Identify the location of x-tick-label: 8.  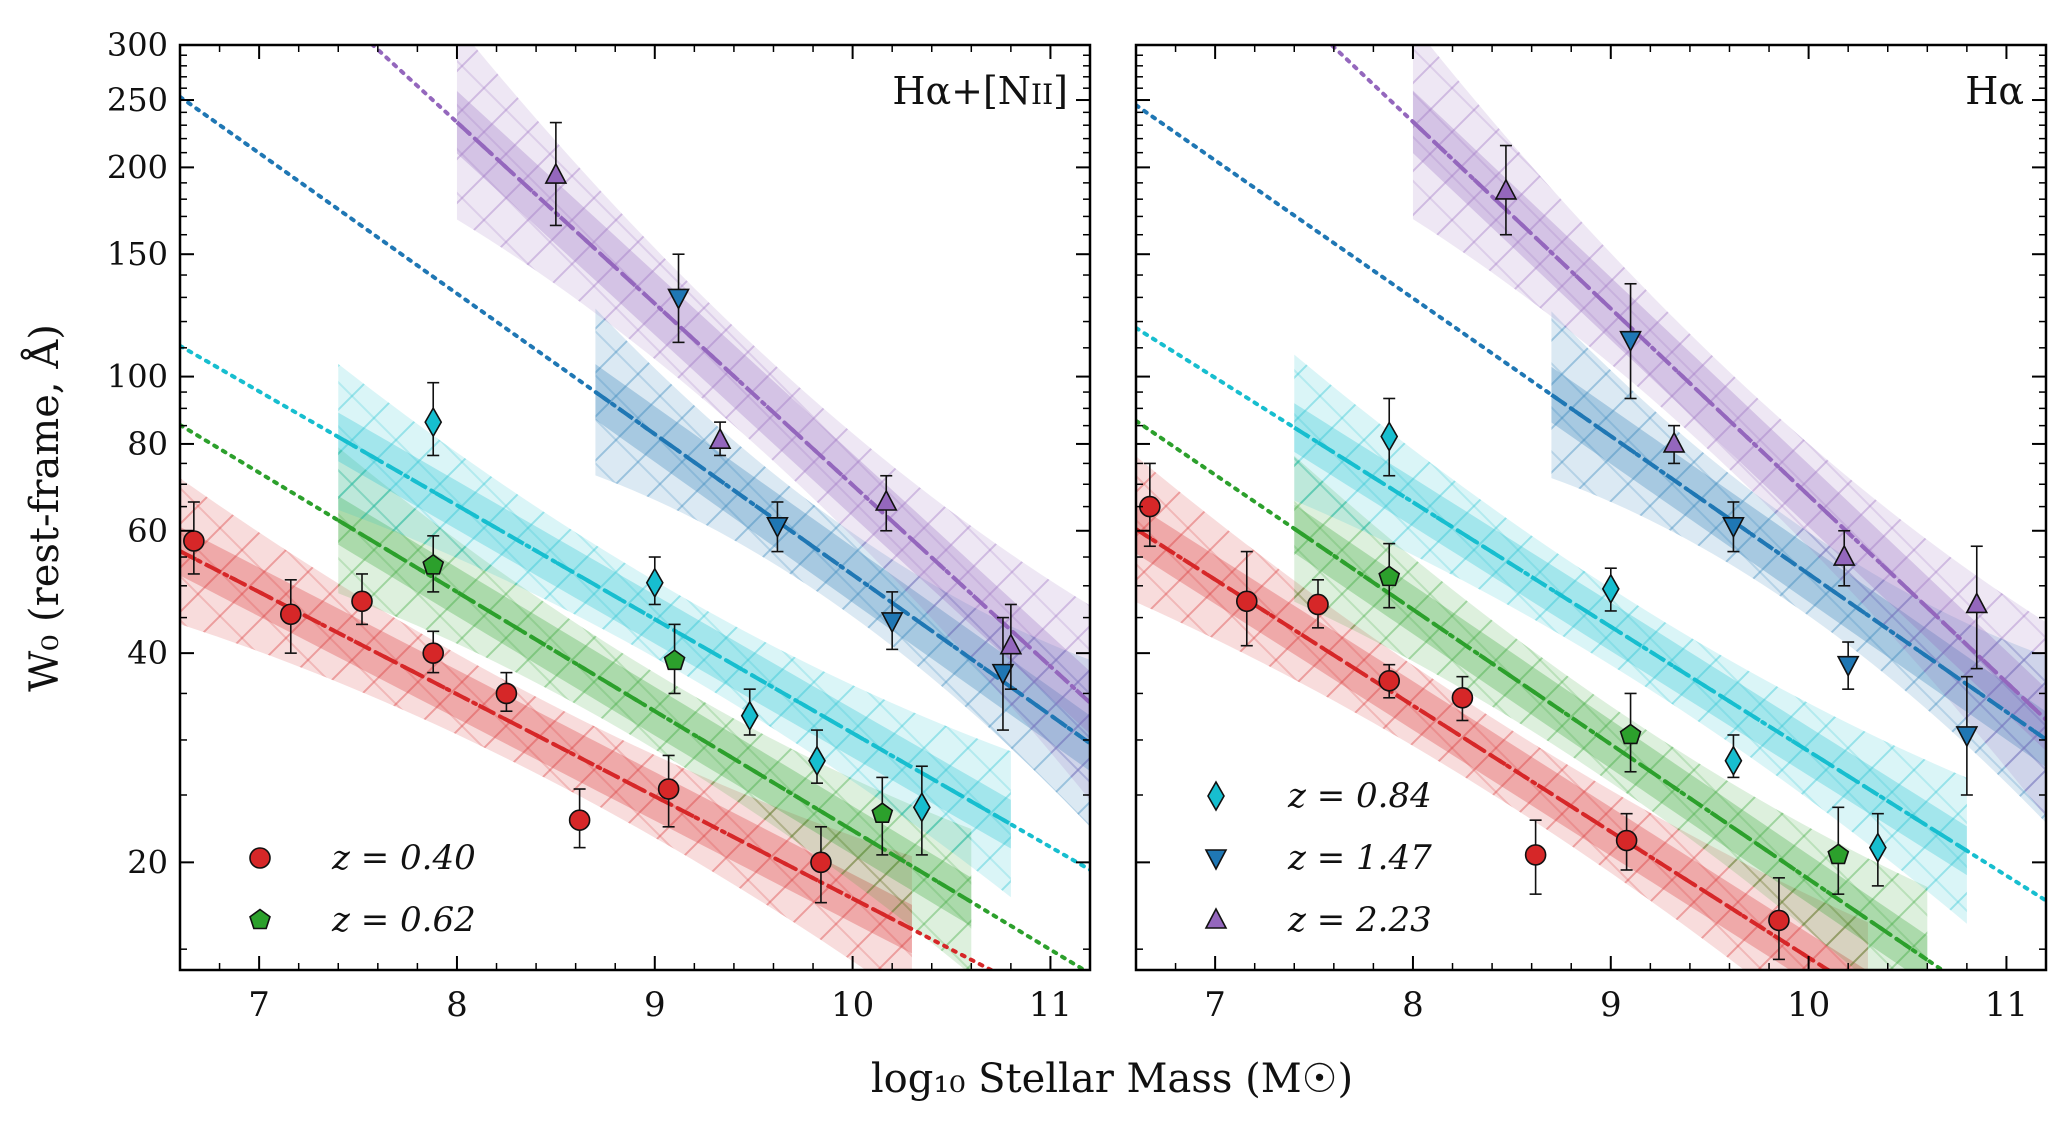
(457, 1005).